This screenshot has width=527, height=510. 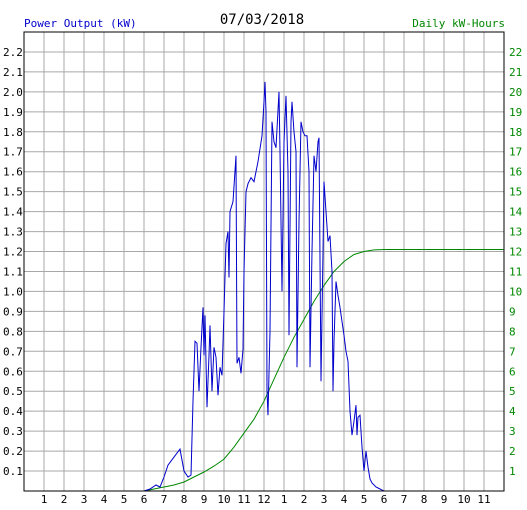 I want to click on left-y-tick-label: 1.5, so click(x=13, y=192).